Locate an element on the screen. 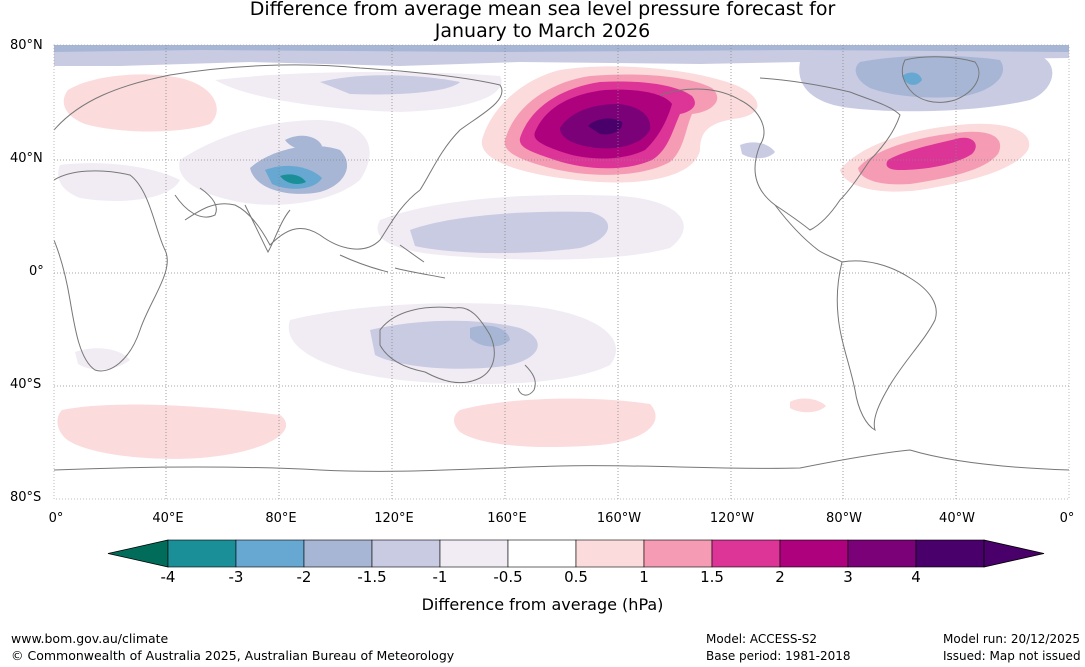 Image resolution: width=1085 pixels, height=667 pixels. south-america-coast is located at coordinates (886, 346).